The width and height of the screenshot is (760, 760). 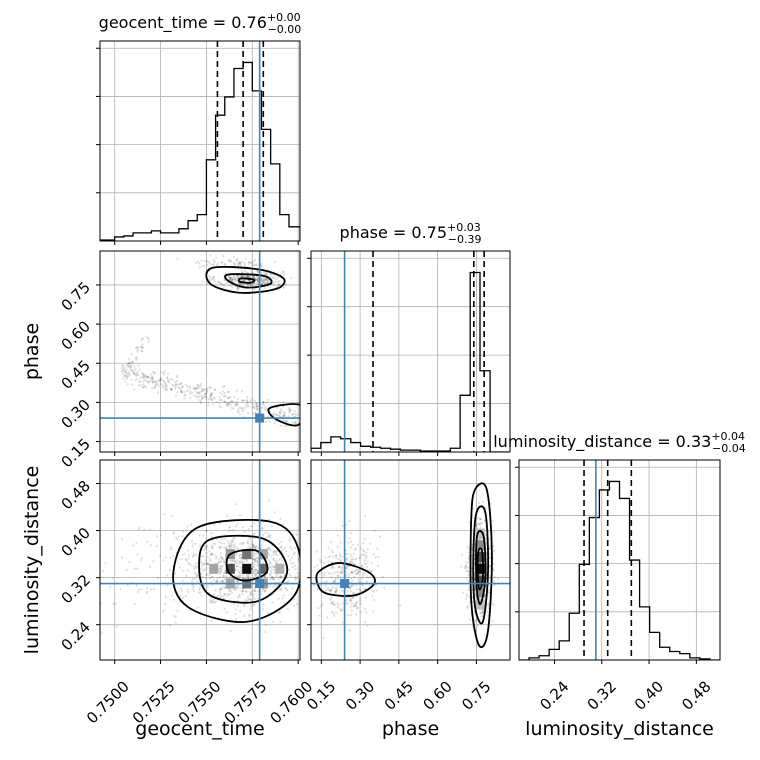 What do you see at coordinates (247, 565) in the screenshot?
I see `contour` at bounding box center [247, 565].